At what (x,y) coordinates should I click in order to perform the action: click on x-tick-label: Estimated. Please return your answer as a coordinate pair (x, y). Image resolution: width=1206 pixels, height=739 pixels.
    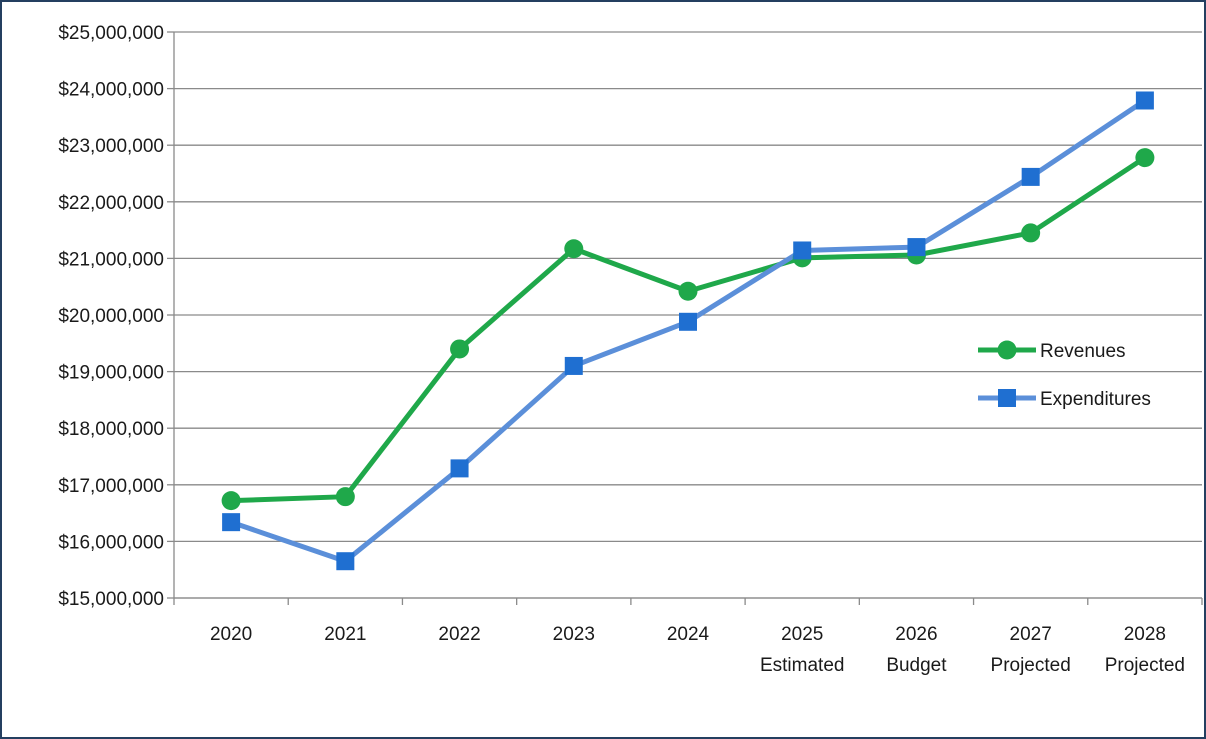
    Looking at the image, I should click on (802, 665).